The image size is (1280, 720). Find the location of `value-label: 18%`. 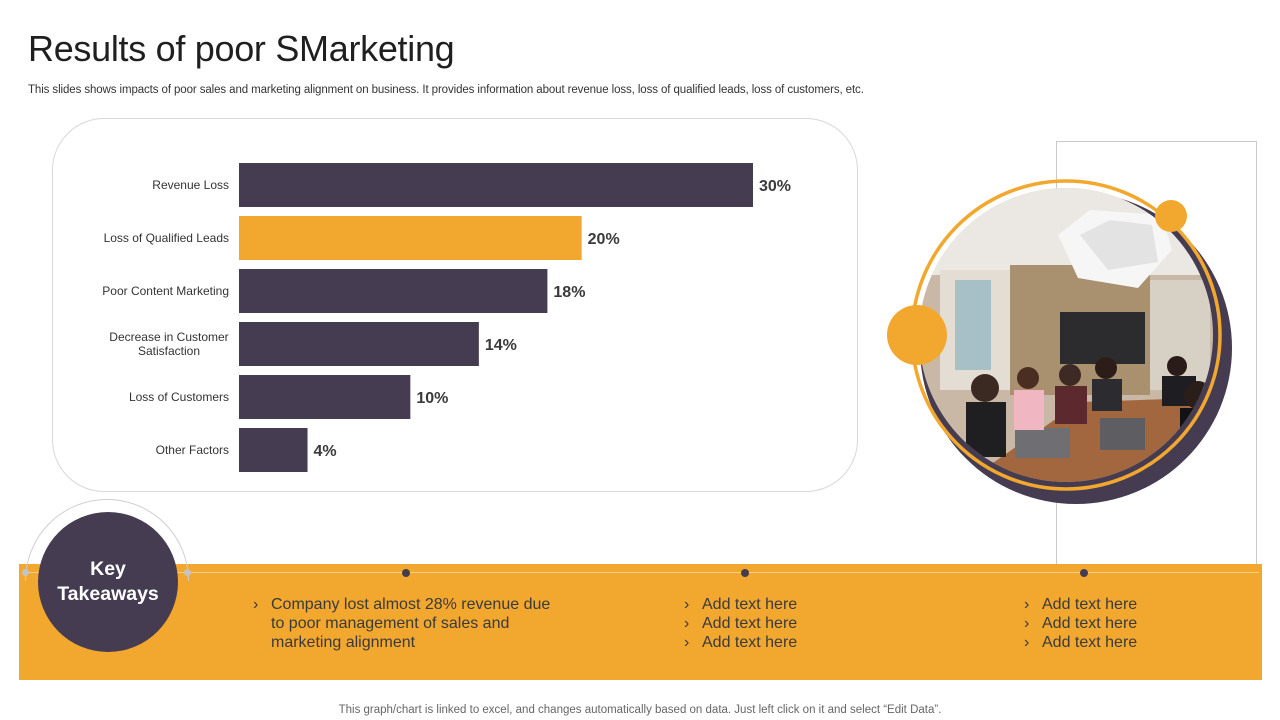

value-label: 18% is located at coordinates (569, 292).